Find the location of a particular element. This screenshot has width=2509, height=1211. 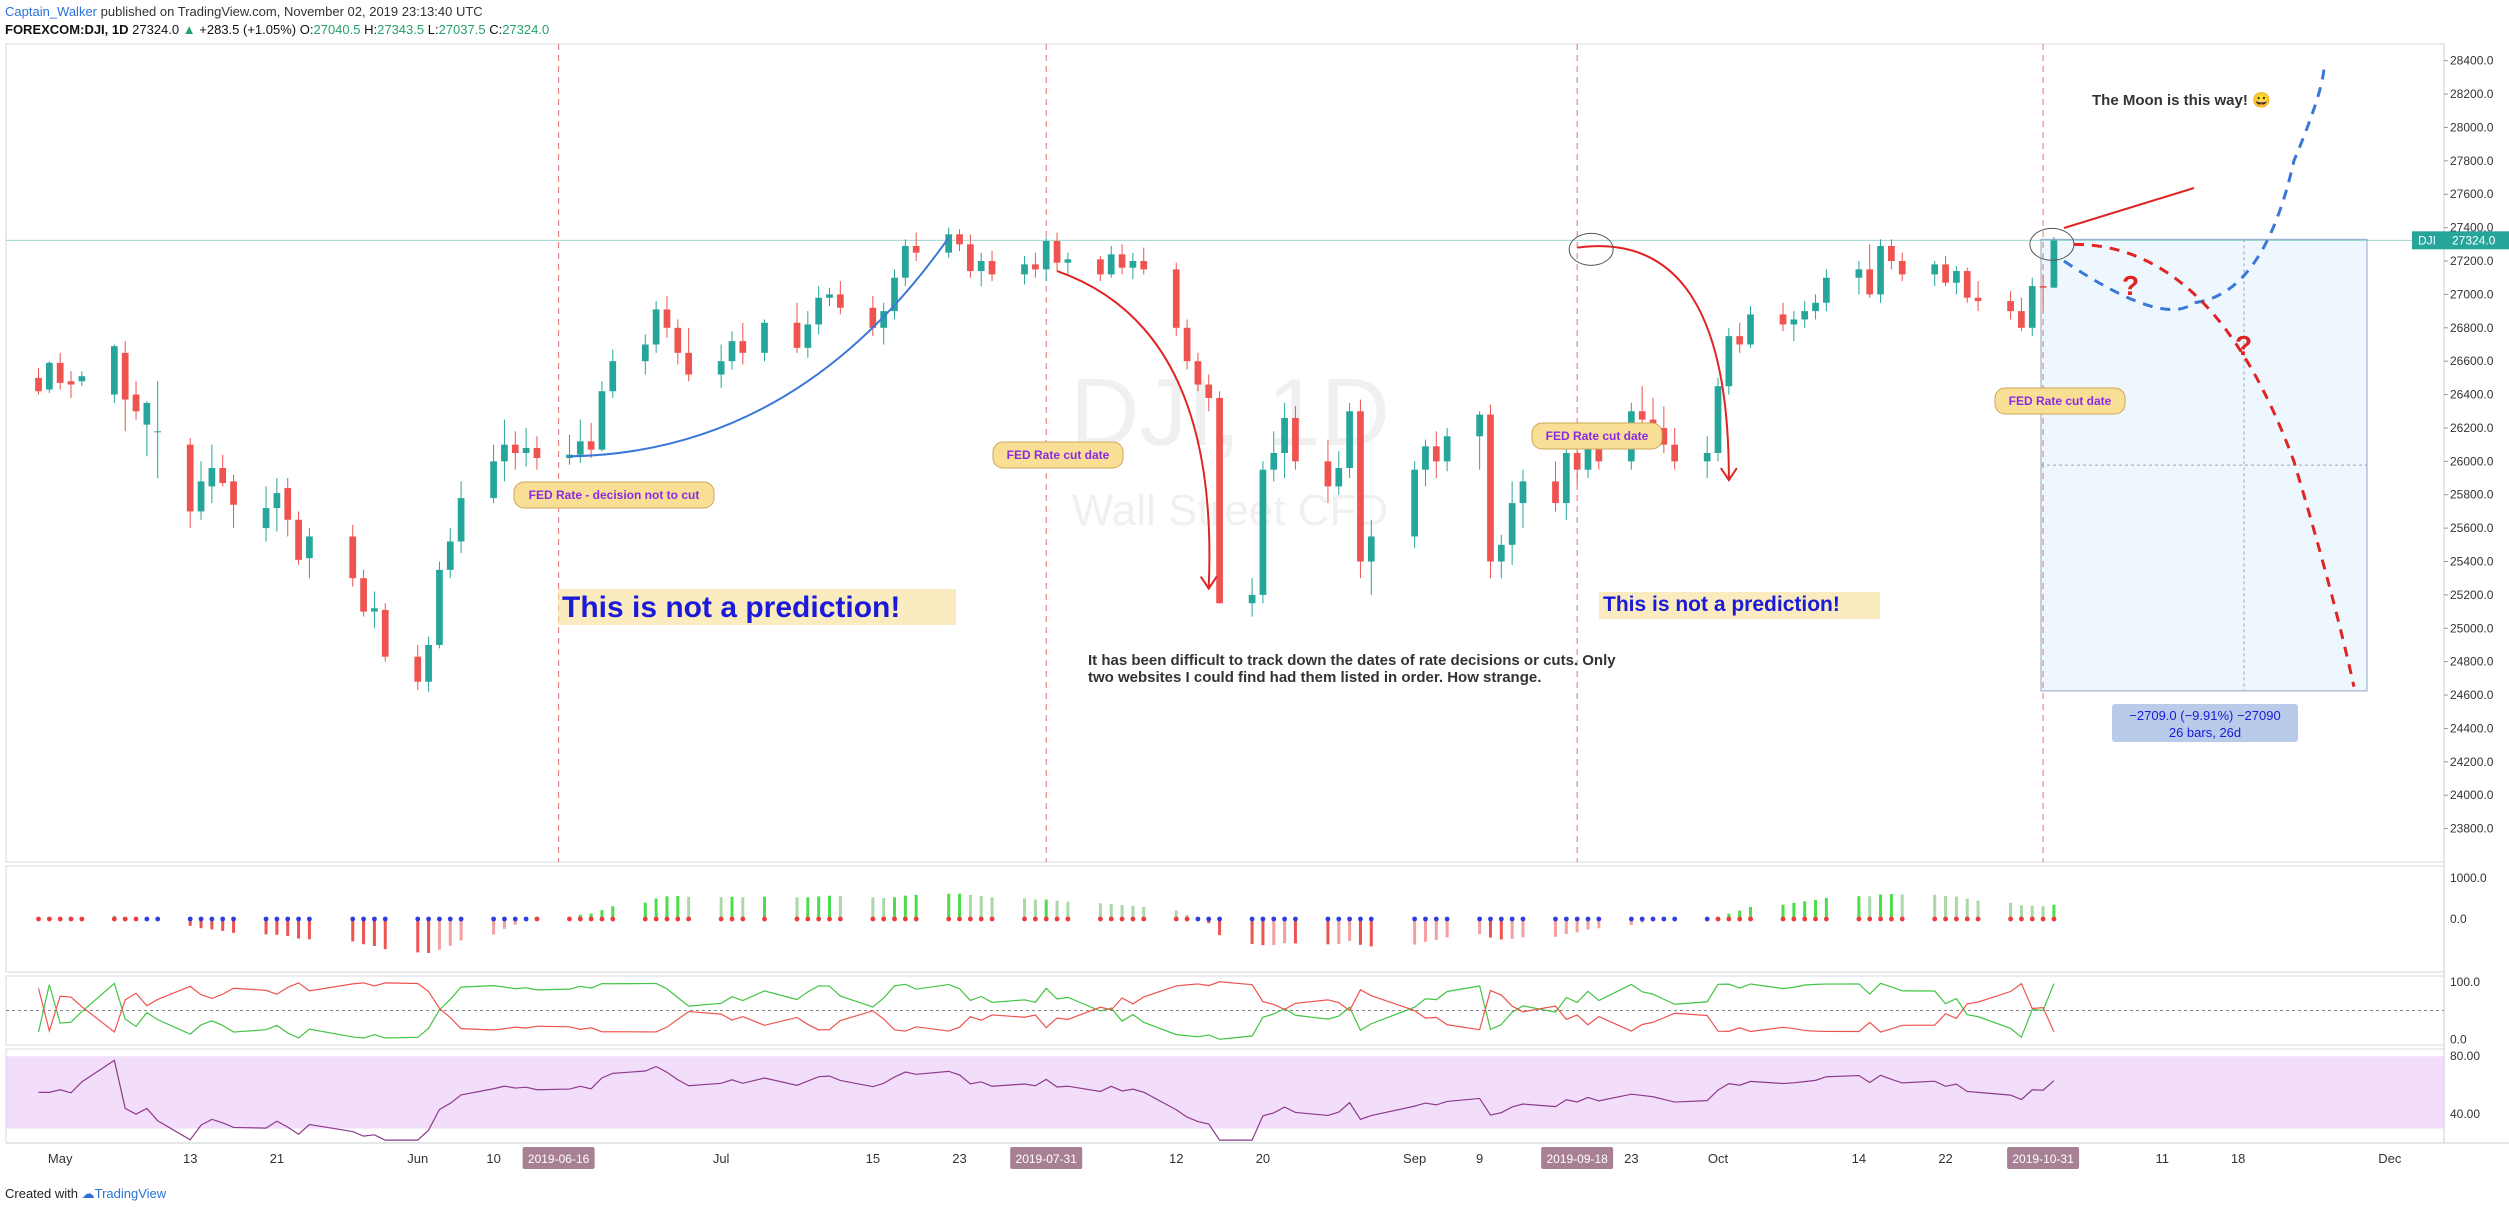

date-badge-bg is located at coordinates (2043, 1158).